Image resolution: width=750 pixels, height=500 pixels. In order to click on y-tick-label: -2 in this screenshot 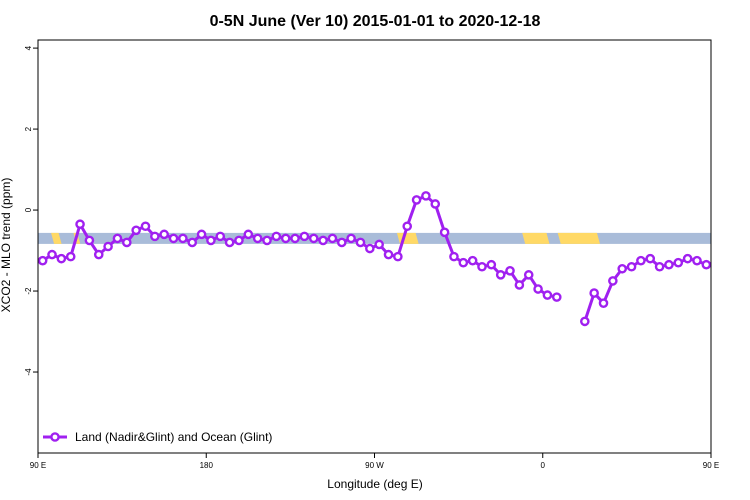, I will do `click(28, 291)`.